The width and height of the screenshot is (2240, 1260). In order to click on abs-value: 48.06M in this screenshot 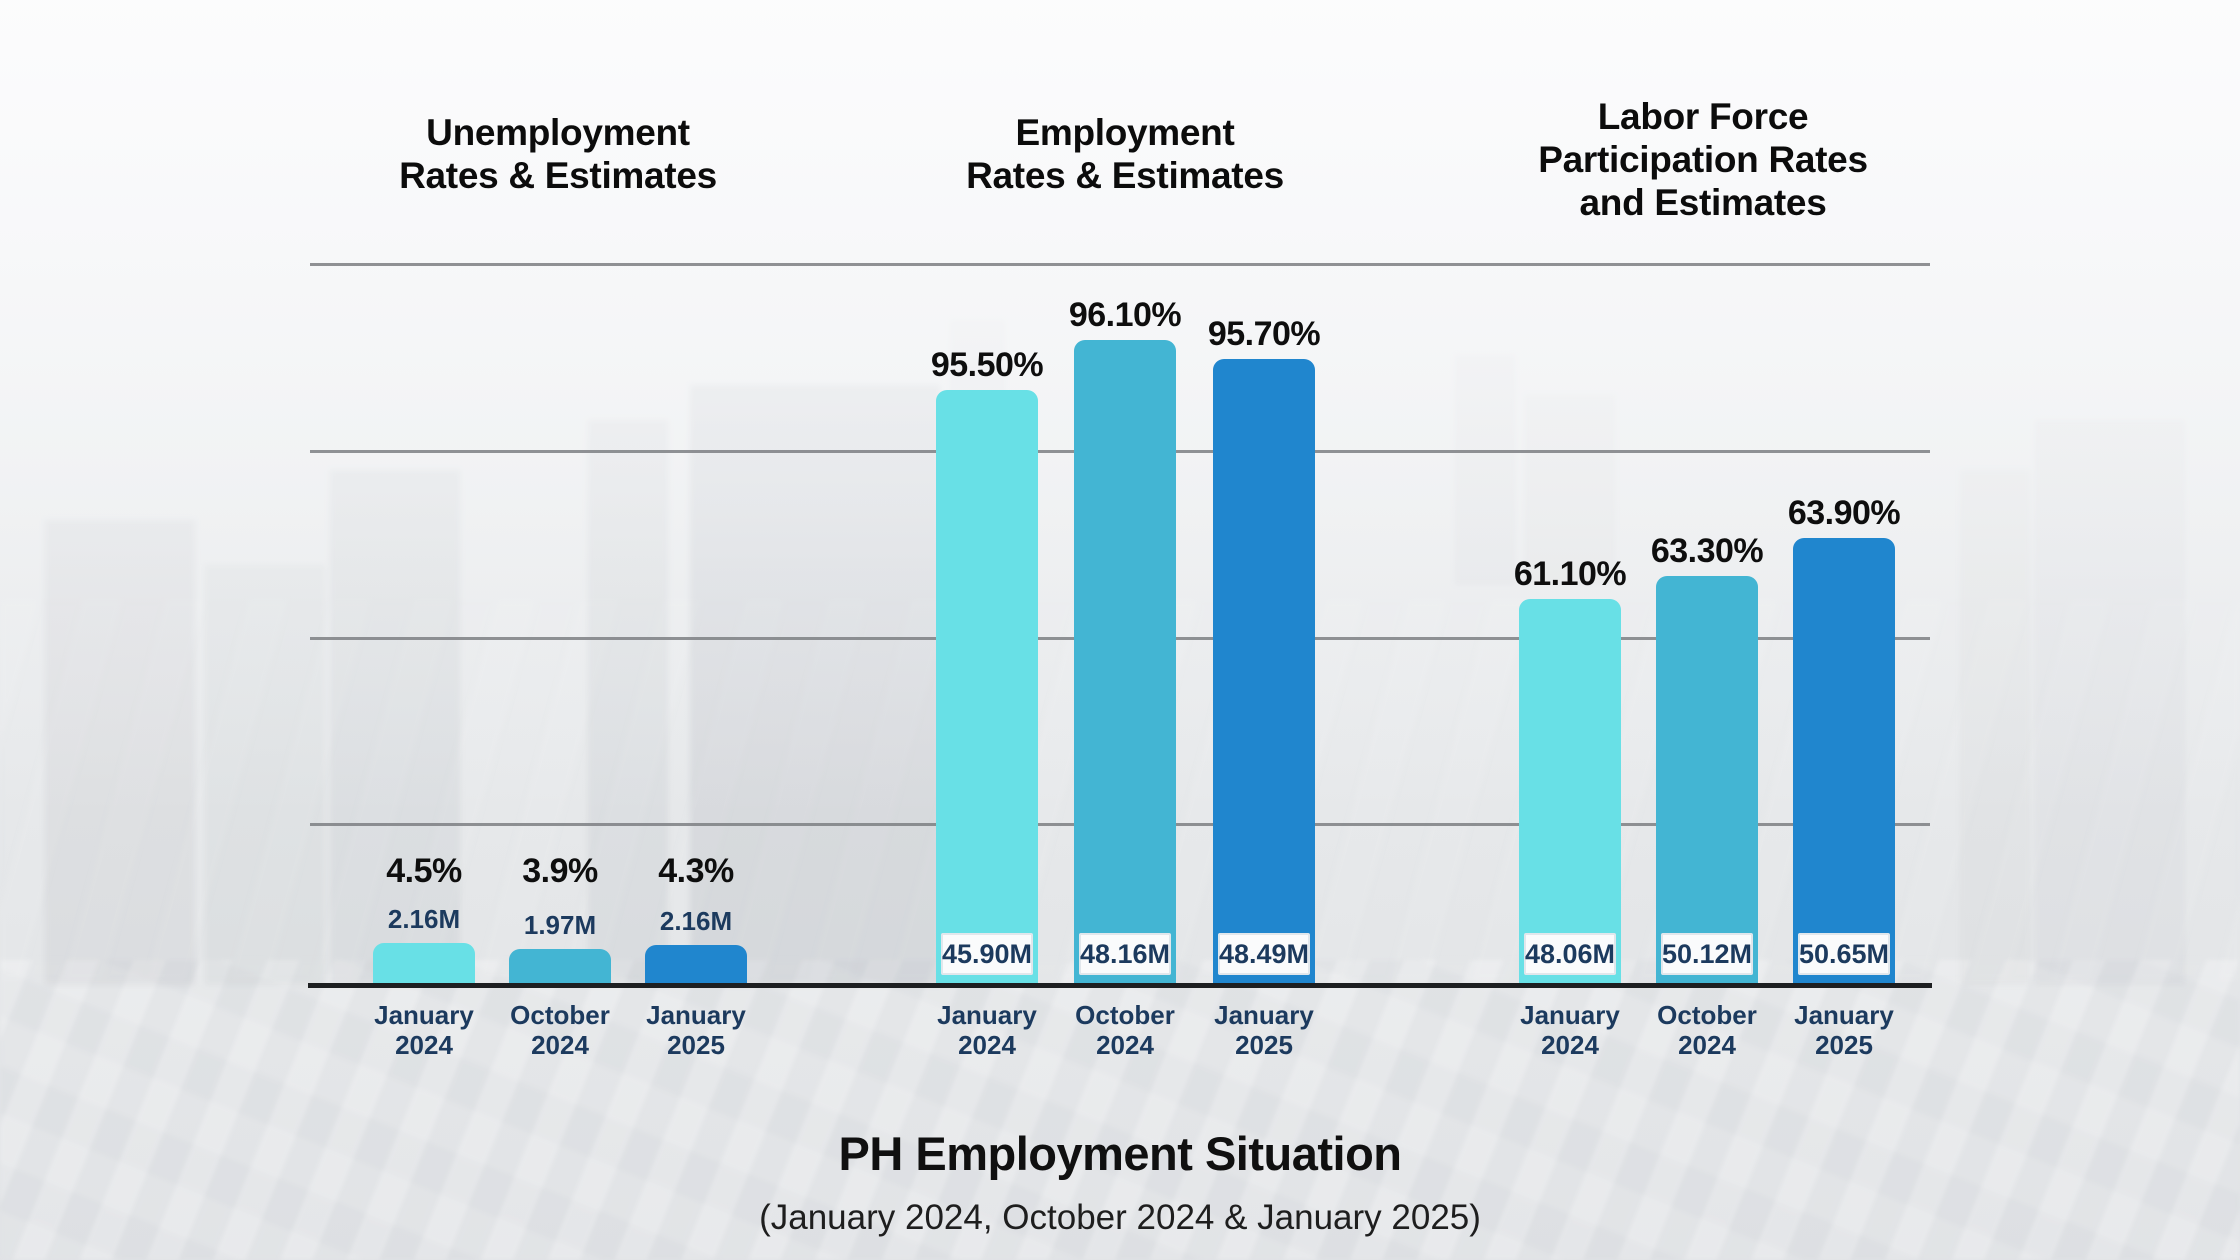, I will do `click(1570, 953)`.